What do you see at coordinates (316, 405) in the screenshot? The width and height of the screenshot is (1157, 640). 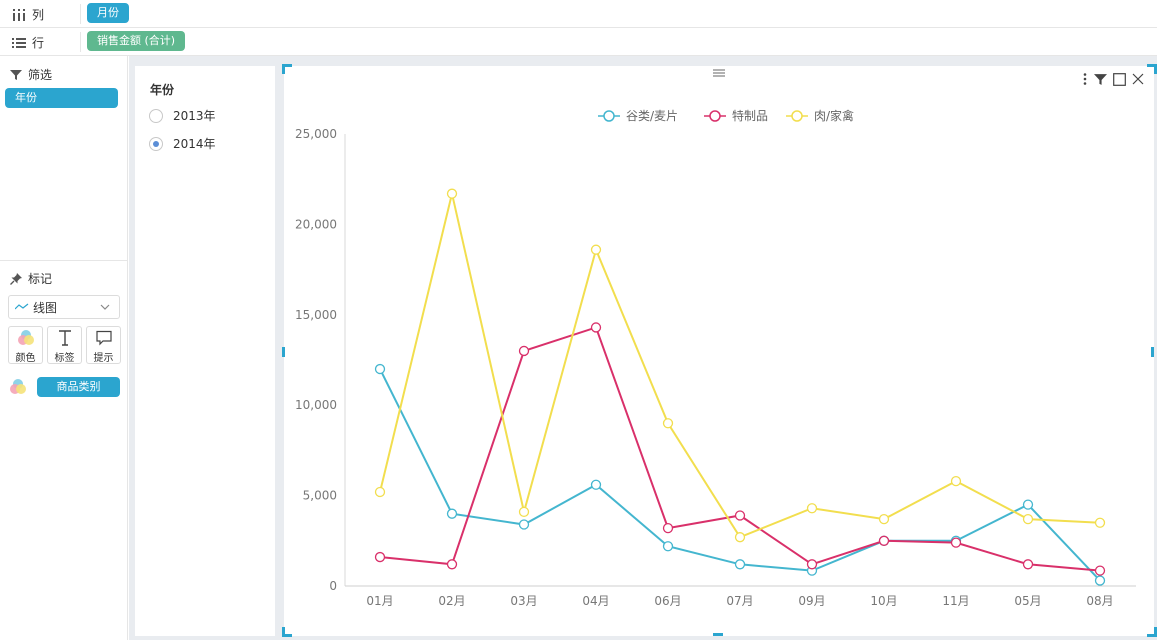 I see `y-tick-label: 10,000` at bounding box center [316, 405].